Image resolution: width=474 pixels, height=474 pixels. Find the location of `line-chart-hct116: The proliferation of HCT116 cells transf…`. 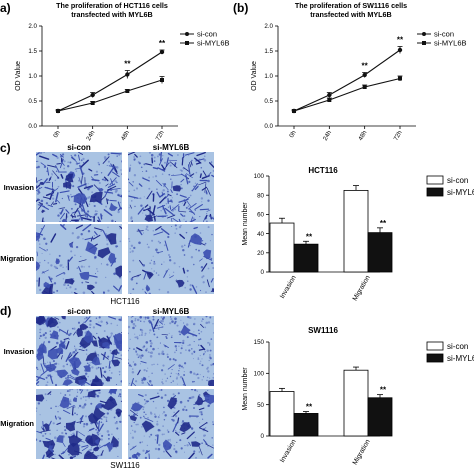

line-chart-hct116: The proliferation of HCT116 cells transf… is located at coordinates (122, 71).